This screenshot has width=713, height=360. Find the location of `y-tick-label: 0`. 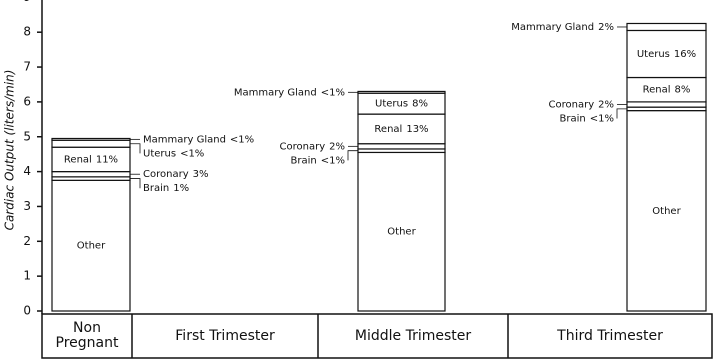

y-tick-label: 0 is located at coordinates (27, 311).